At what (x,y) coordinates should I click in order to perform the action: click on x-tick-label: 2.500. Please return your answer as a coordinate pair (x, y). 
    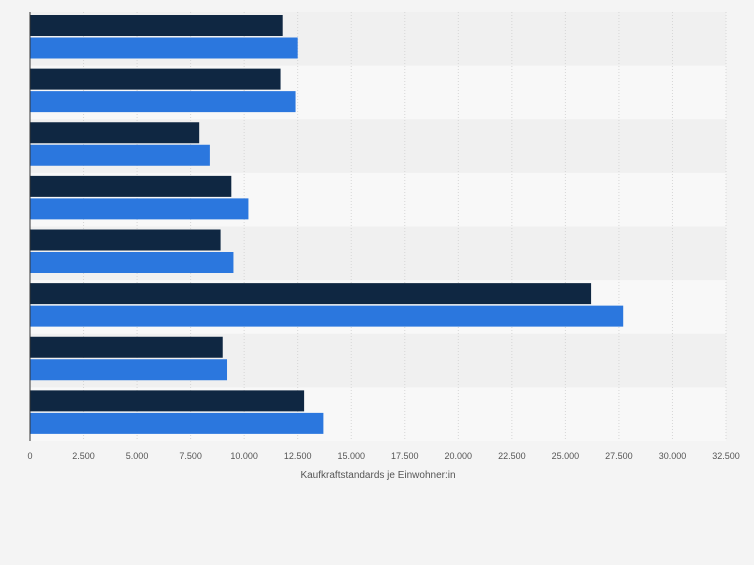
    Looking at the image, I should click on (83, 456).